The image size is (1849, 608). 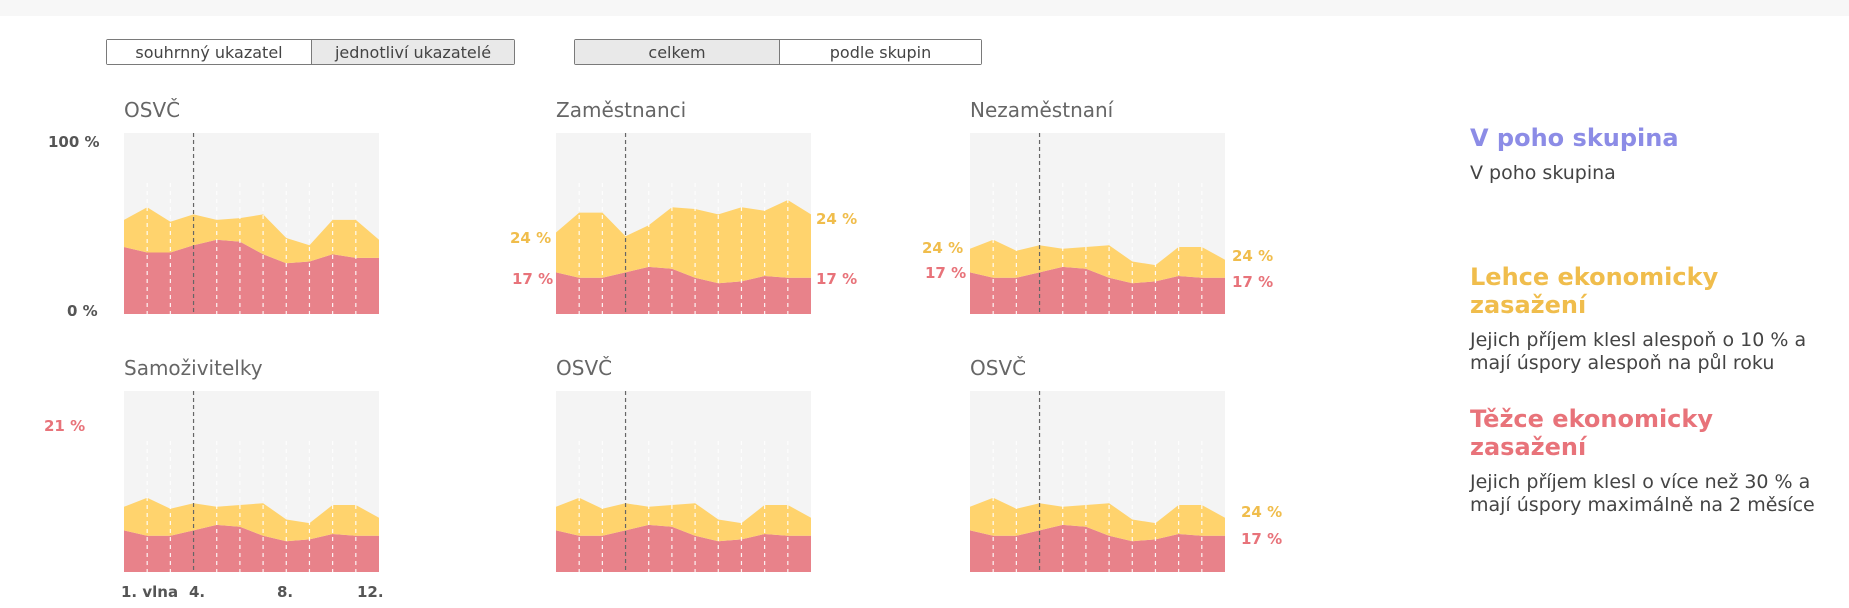 What do you see at coordinates (251, 548) in the screenshot?
I see `area-series-tezce-samozivitelky` at bounding box center [251, 548].